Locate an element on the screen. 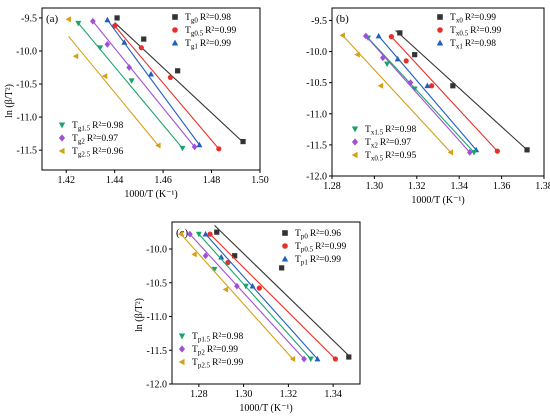 The image size is (550, 420). legend-r2-x0: R²=0.99 is located at coordinates (480, 18).